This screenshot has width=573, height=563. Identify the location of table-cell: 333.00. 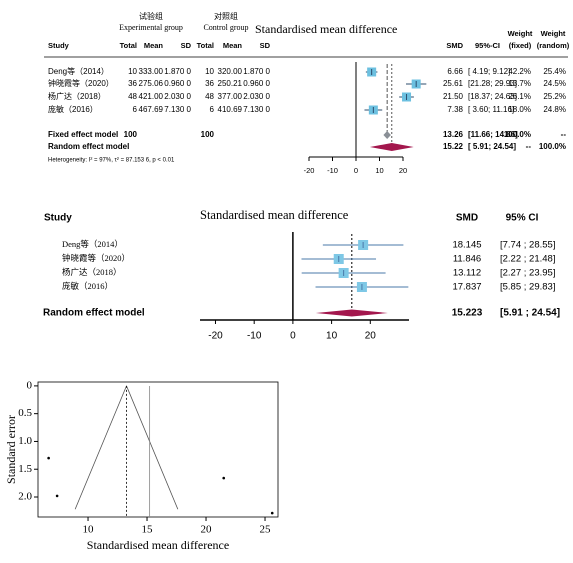
(151, 71).